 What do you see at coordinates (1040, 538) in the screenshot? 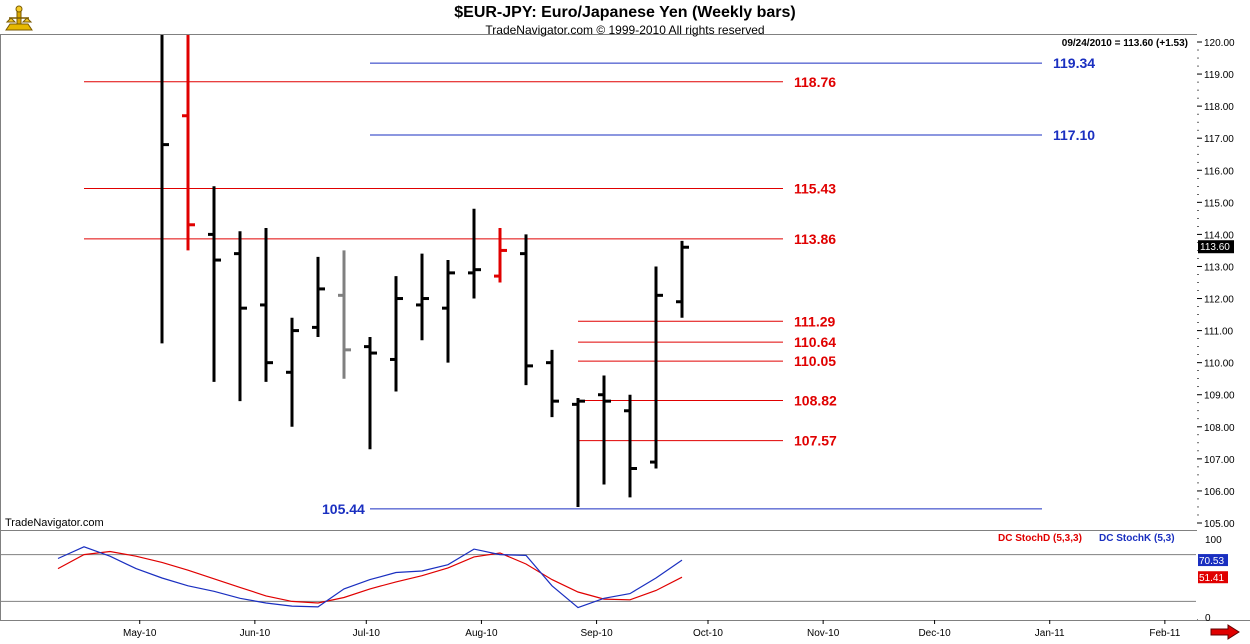
I see `stoch-d-legend: DC StochD (5,3,3)` at bounding box center [1040, 538].